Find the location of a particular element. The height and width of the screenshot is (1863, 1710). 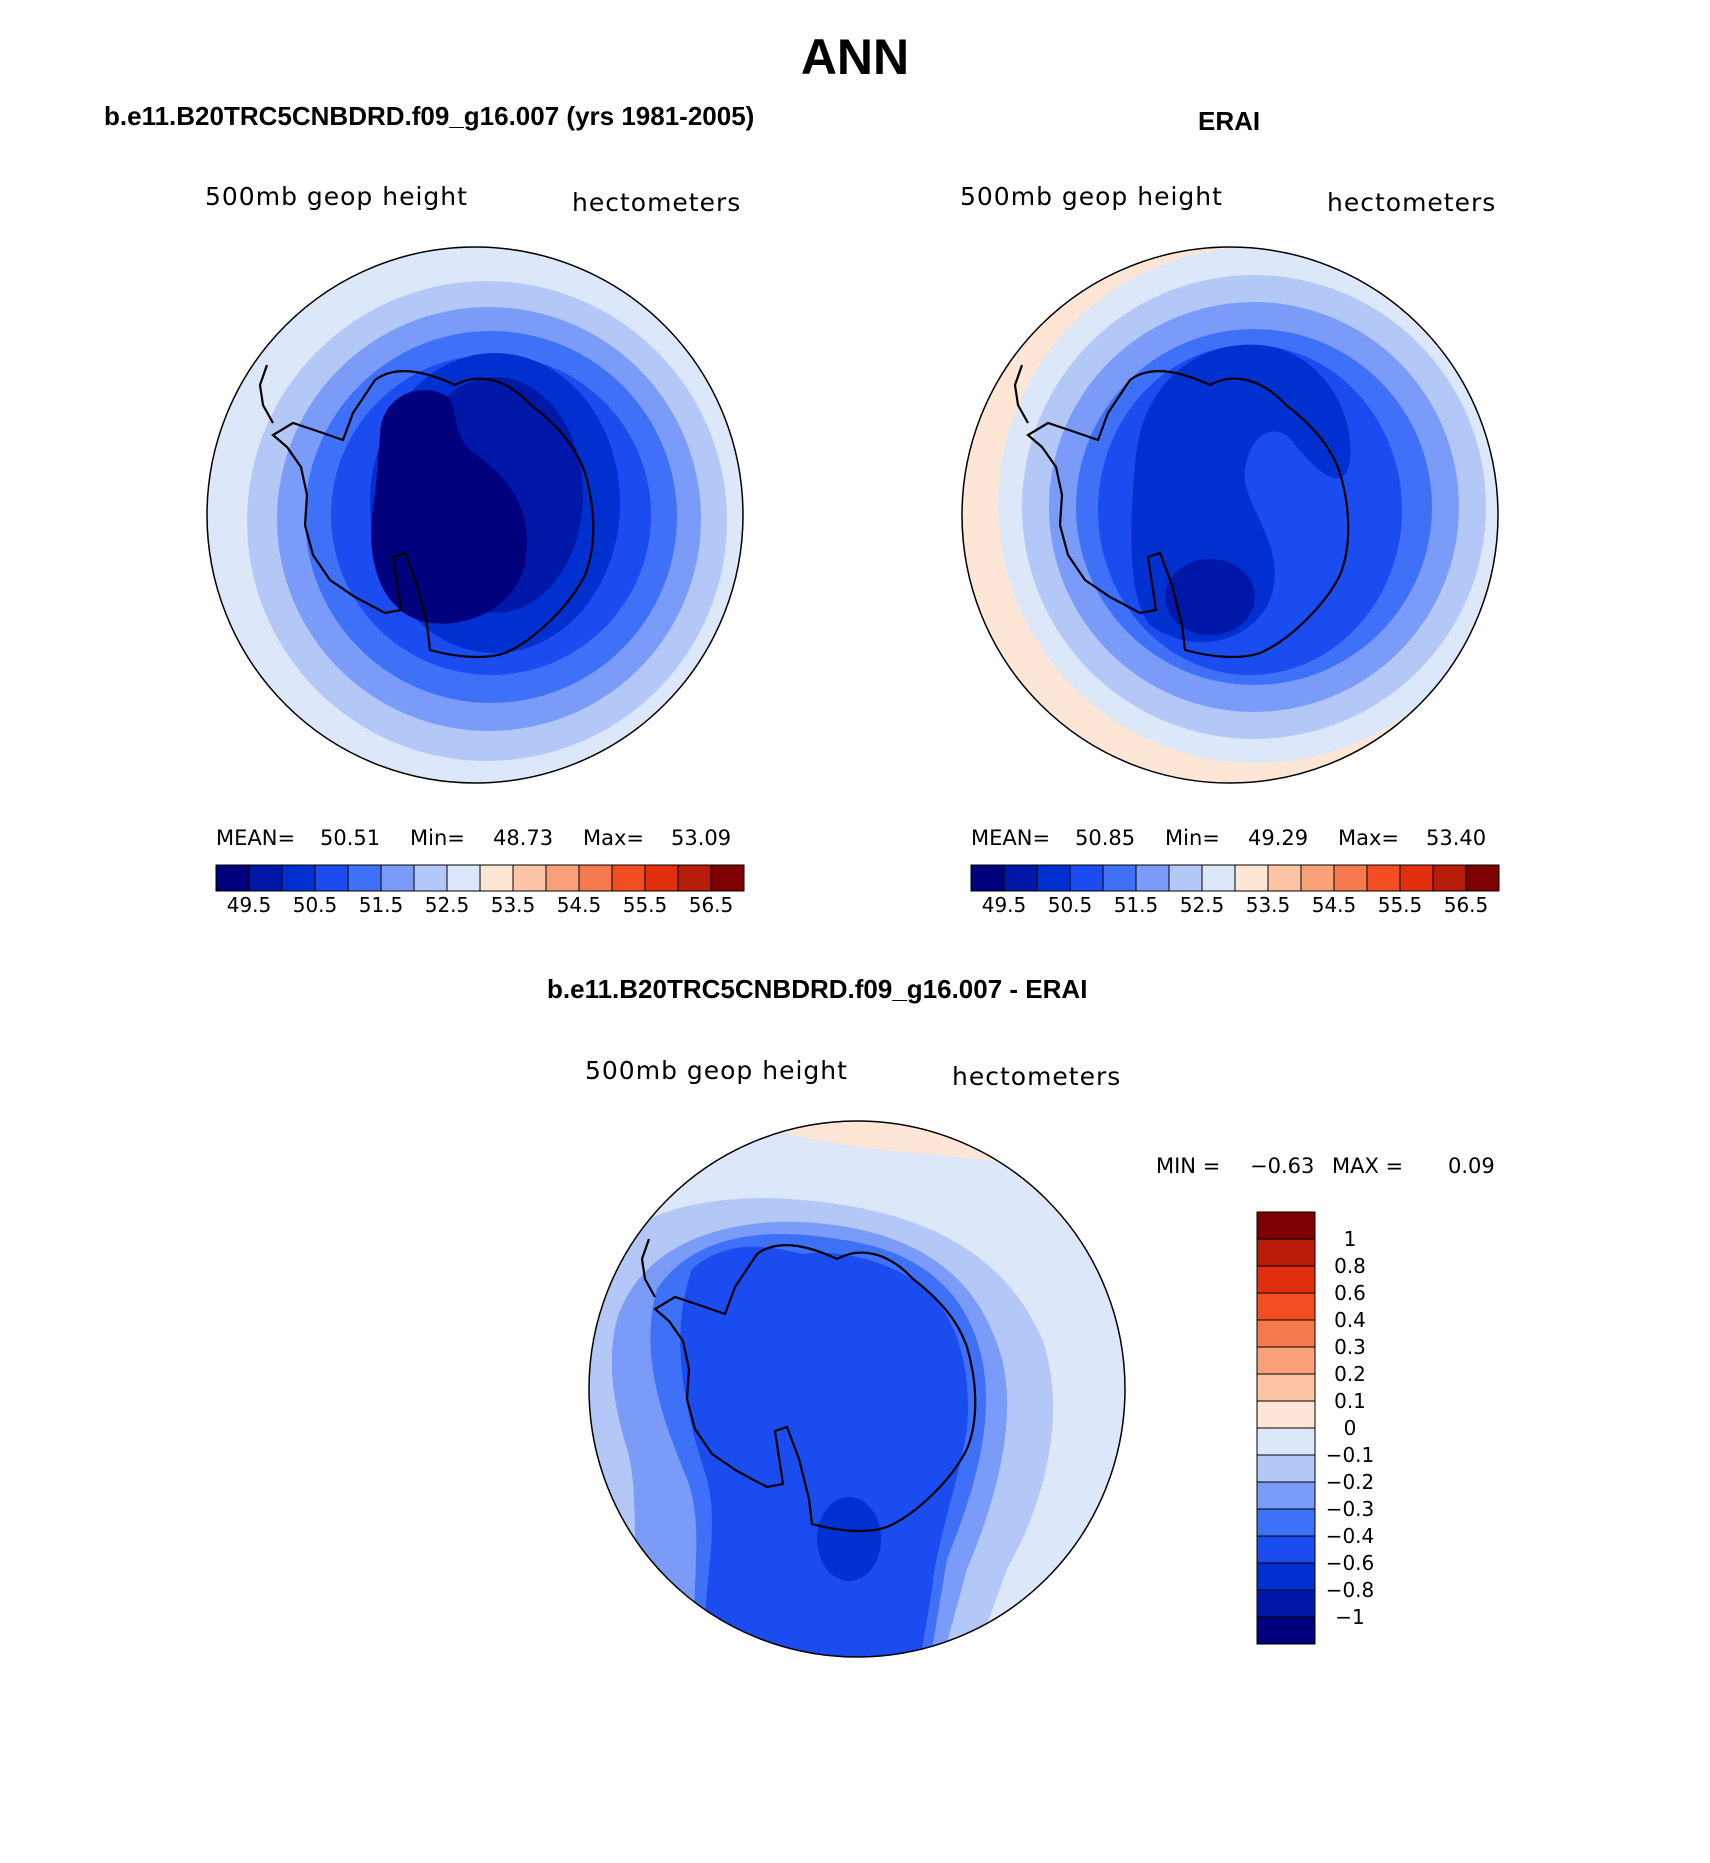

model-variable-label: 500mb geop height is located at coordinates (336, 196).